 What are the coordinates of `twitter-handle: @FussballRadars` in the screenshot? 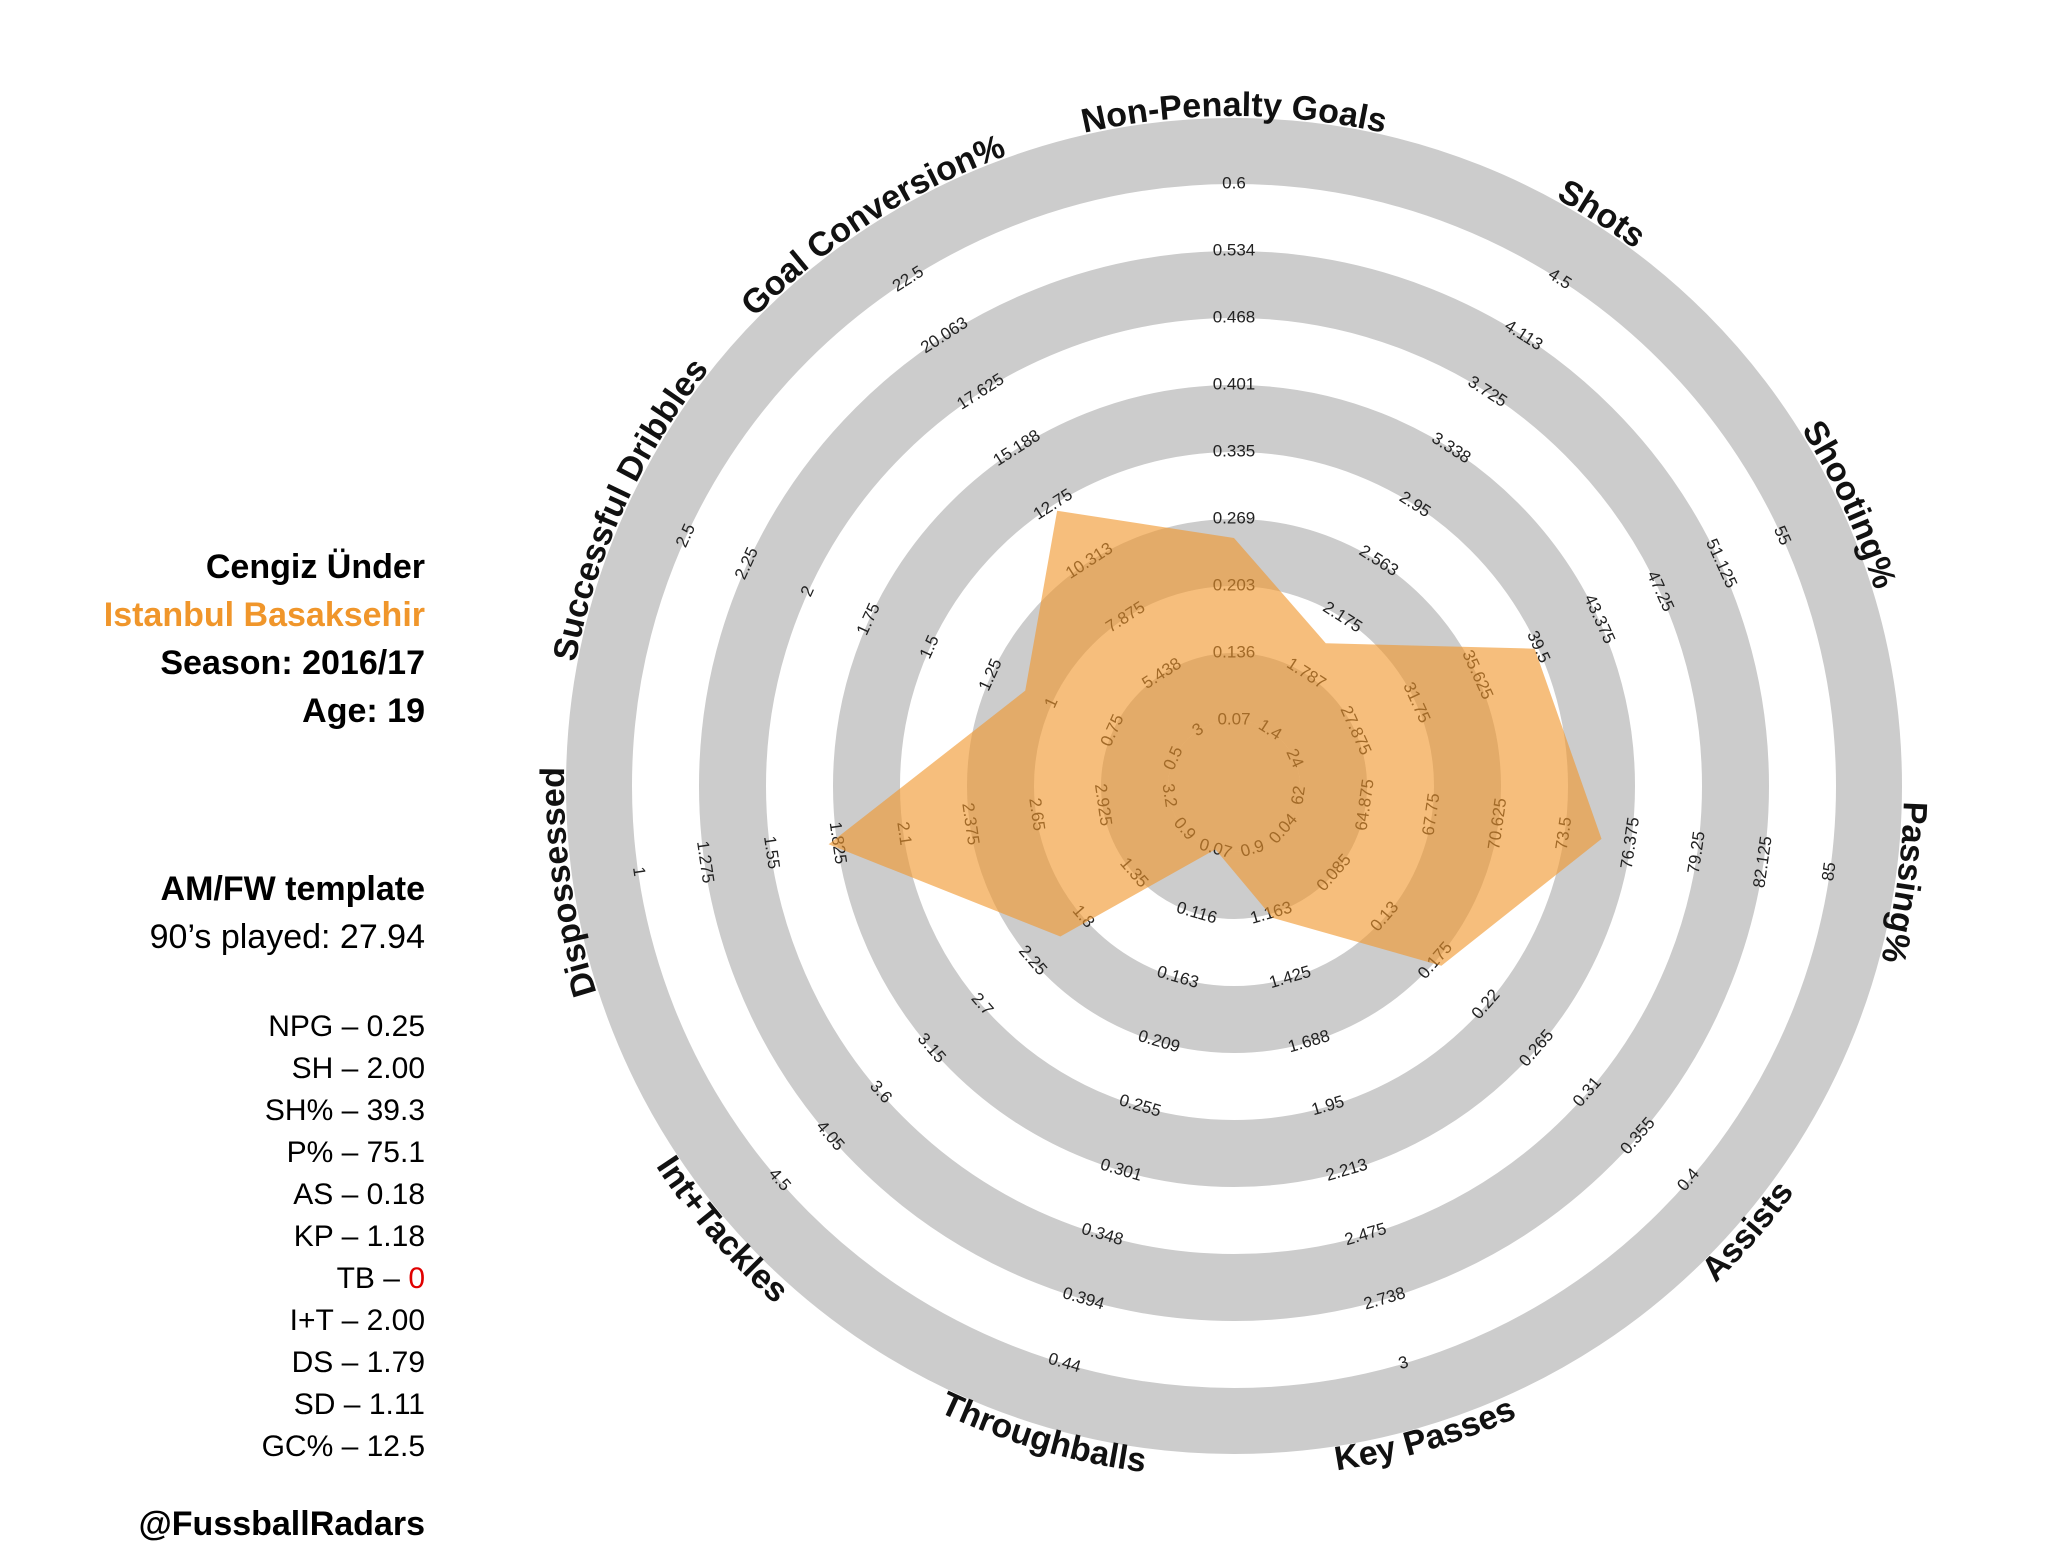 It's located at (281, 1524).